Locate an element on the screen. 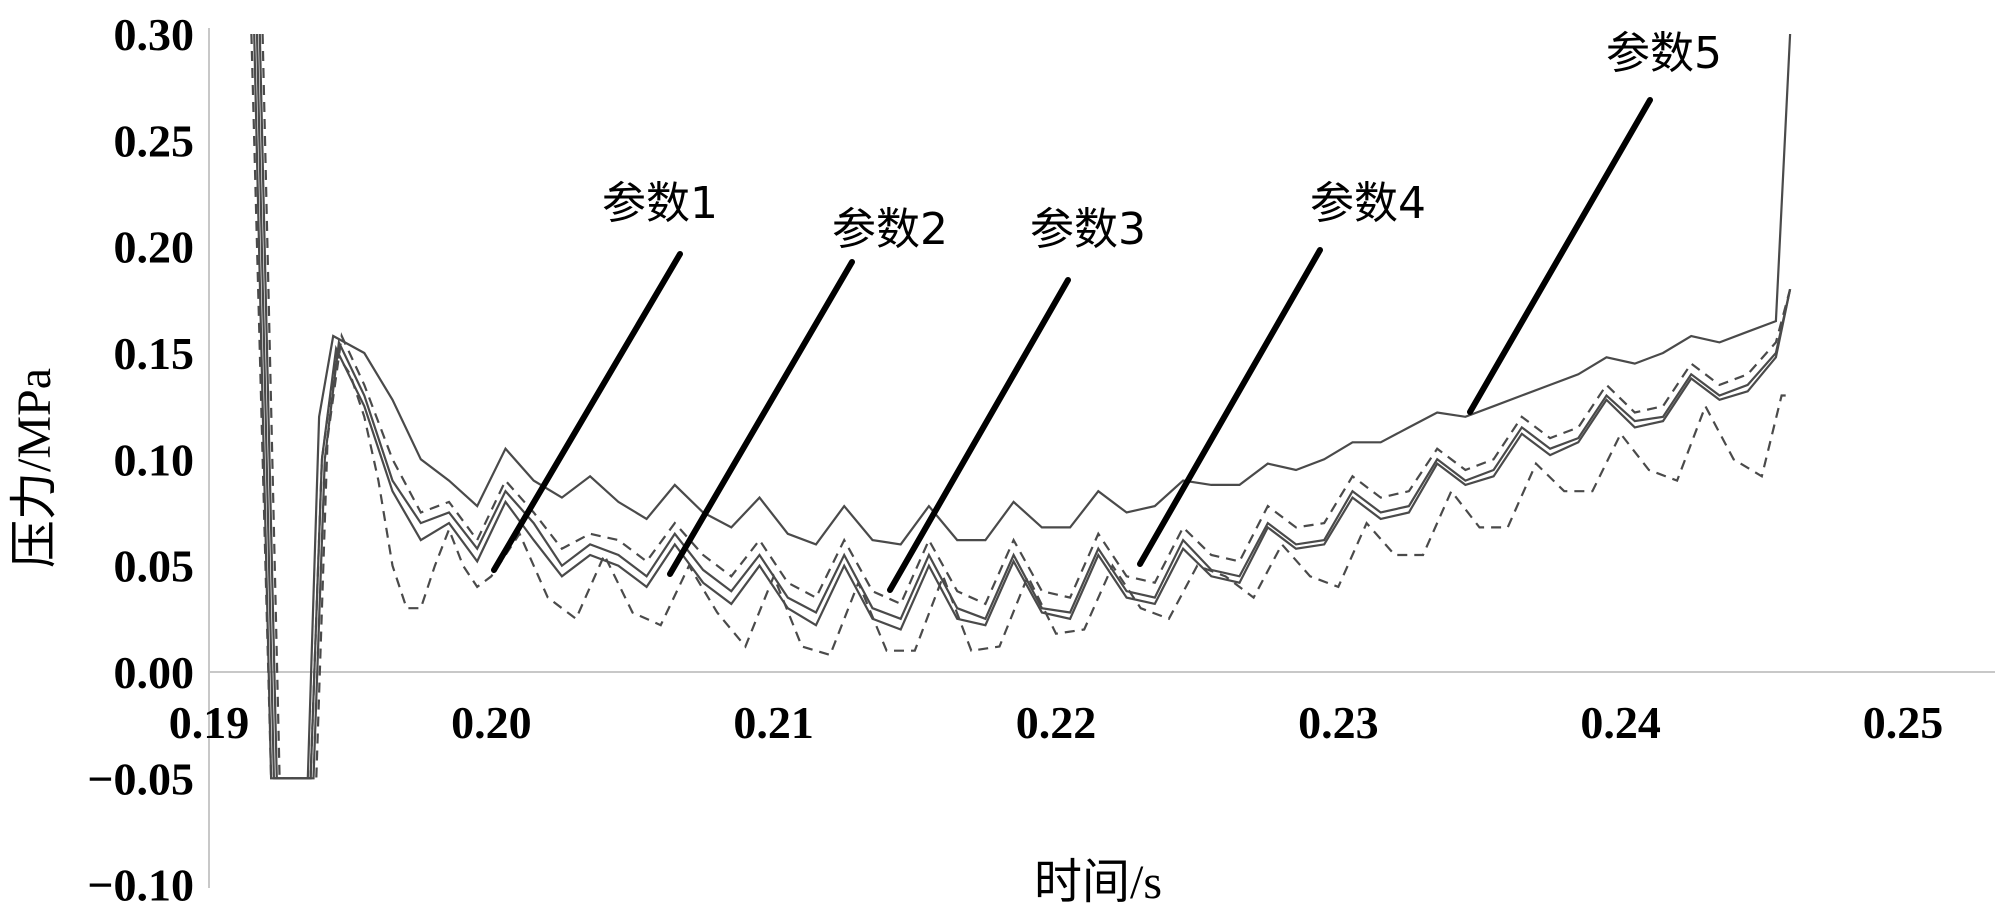 The height and width of the screenshot is (904, 2000). callout-label: 参数1 is located at coordinates (660, 203).